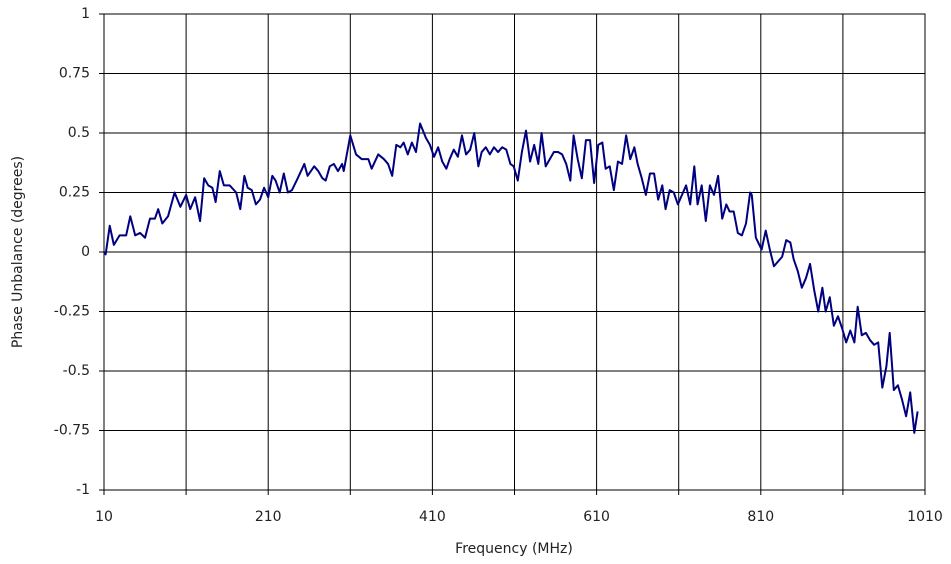  What do you see at coordinates (596, 517) in the screenshot?
I see `x-tick-label: 610` at bounding box center [596, 517].